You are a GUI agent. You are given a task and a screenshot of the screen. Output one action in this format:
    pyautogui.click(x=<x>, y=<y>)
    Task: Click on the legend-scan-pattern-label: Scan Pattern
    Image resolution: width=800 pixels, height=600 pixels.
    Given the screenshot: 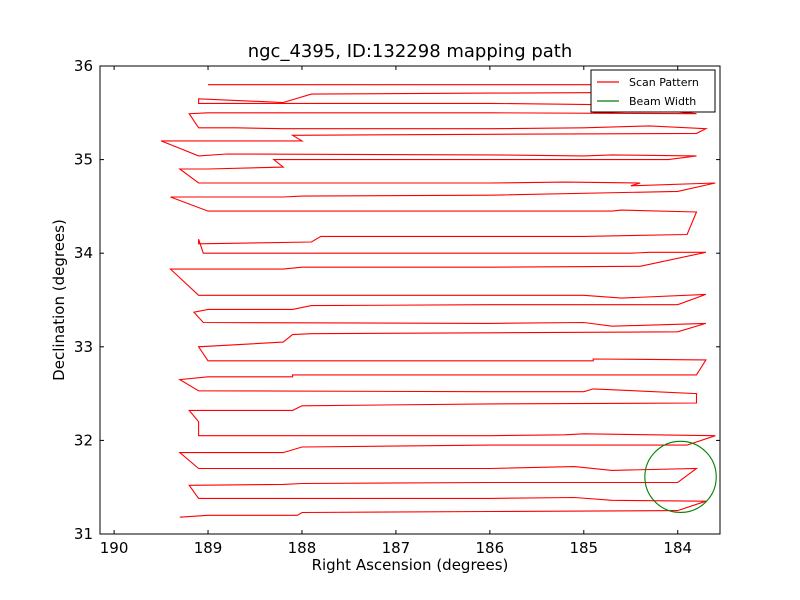 What is the action you would take?
    pyautogui.click(x=664, y=82)
    